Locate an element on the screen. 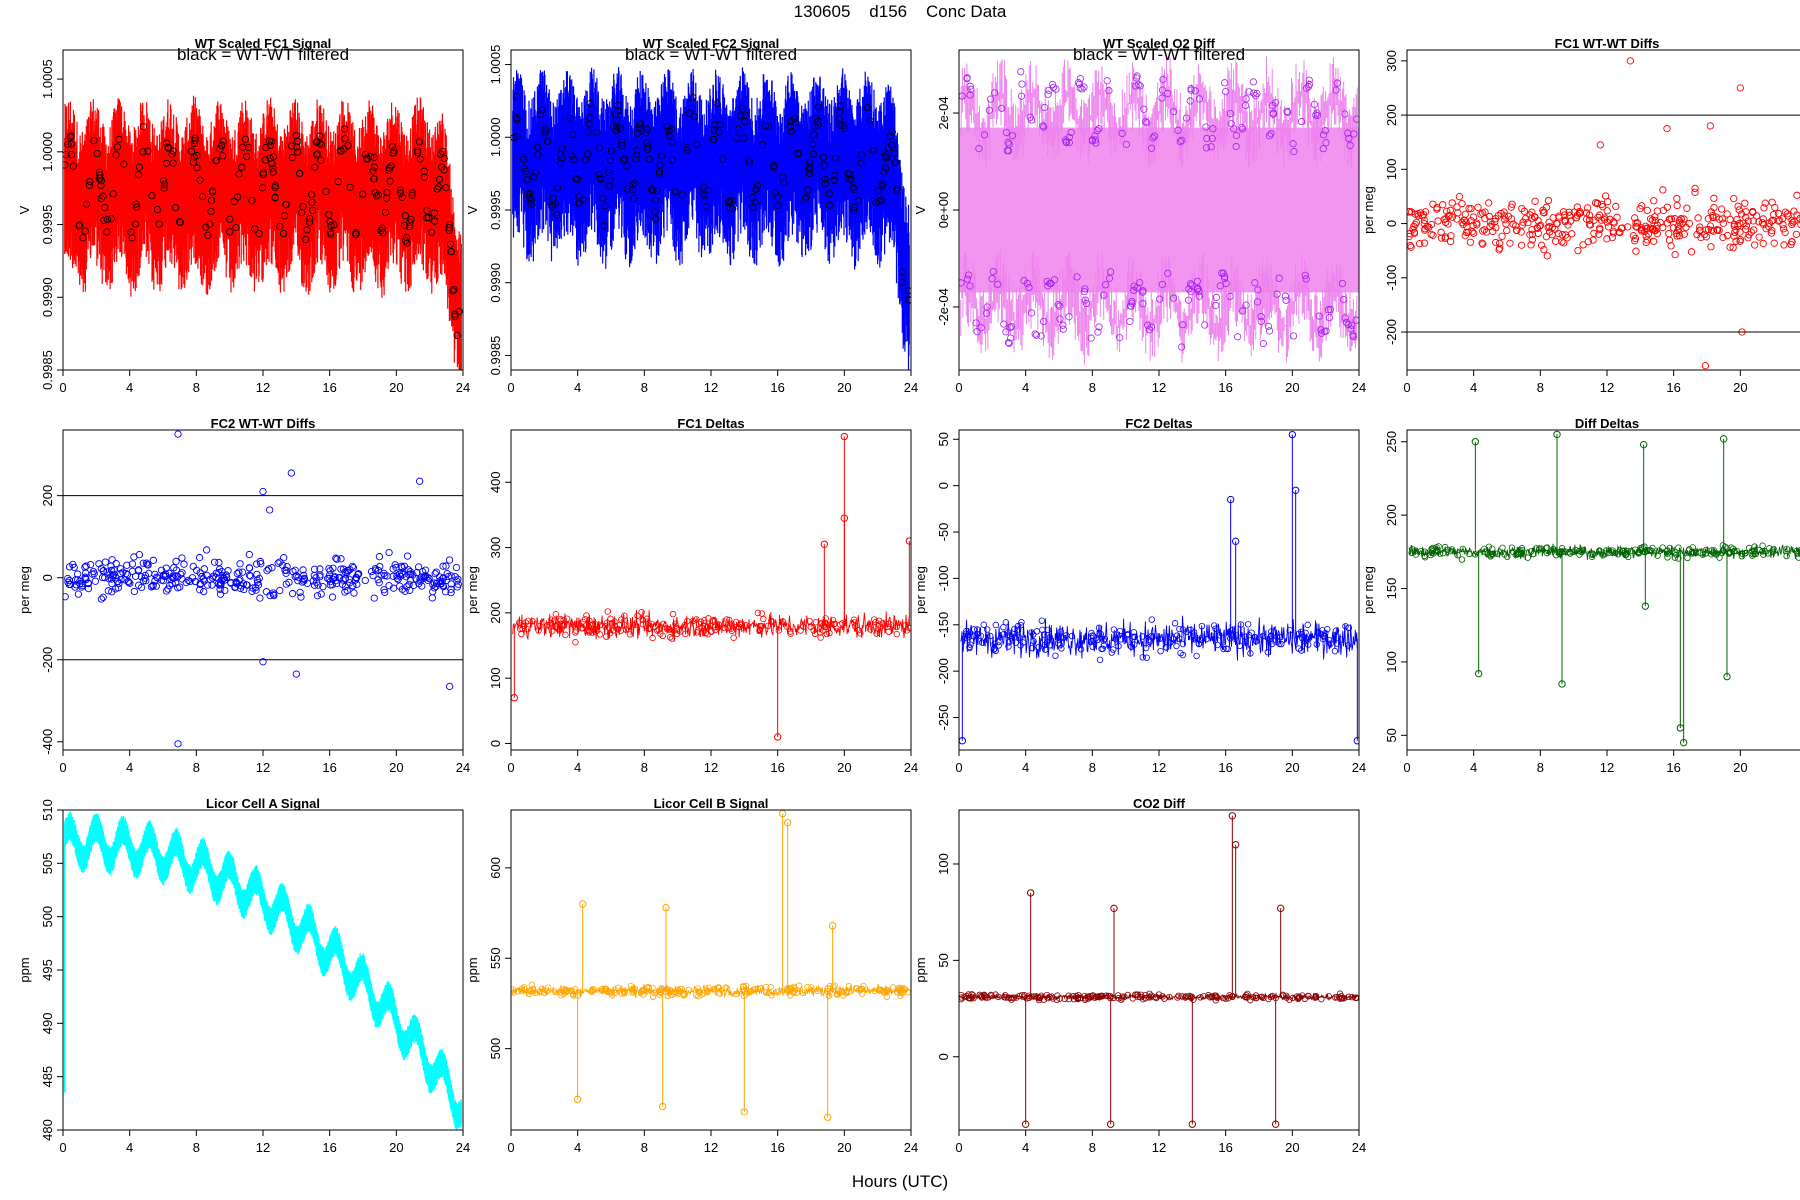 This screenshot has height=1200, width=1800. data-point-outlier is located at coordinates (450, 686).